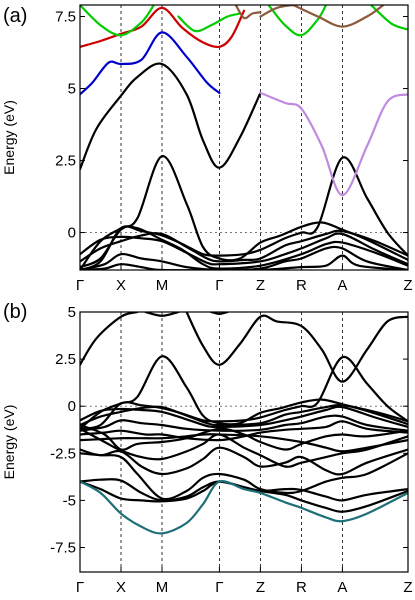  Describe the element at coordinates (72, 312) in the screenshot. I see `y-tick-label-5: 5` at that location.